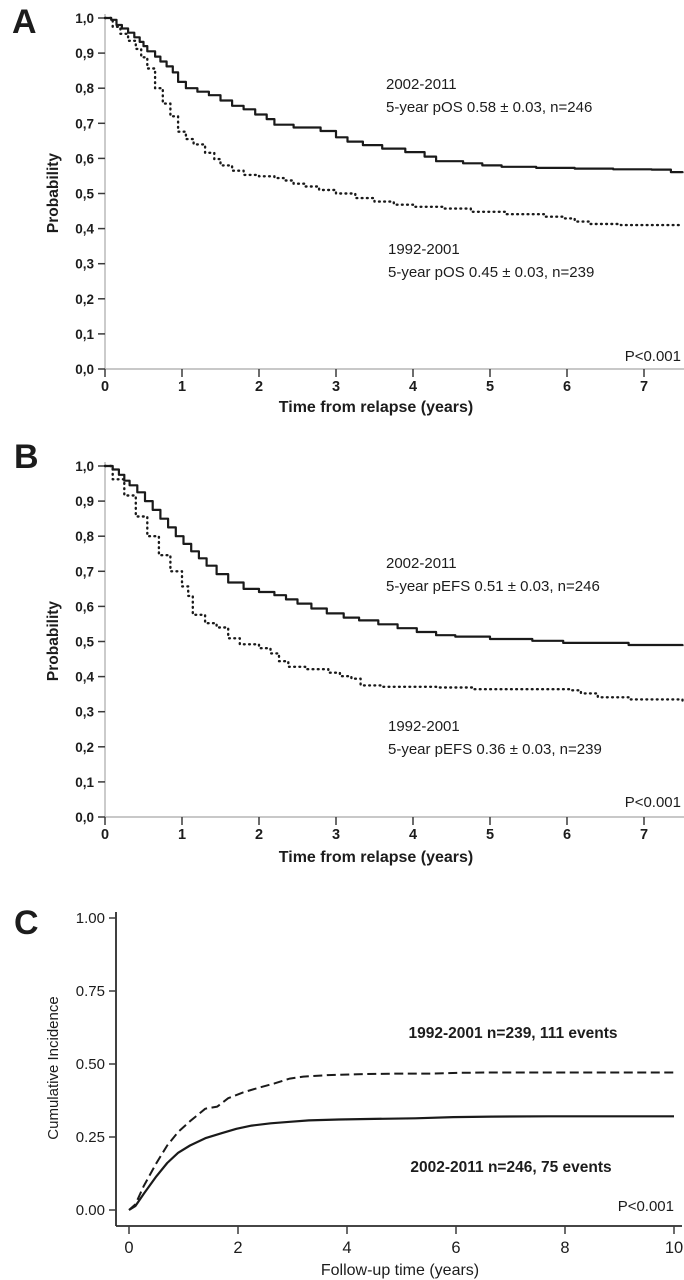 Image resolution: width=684 pixels, height=1280 pixels. I want to click on y-tick-label: 0.25, so click(90, 1137).